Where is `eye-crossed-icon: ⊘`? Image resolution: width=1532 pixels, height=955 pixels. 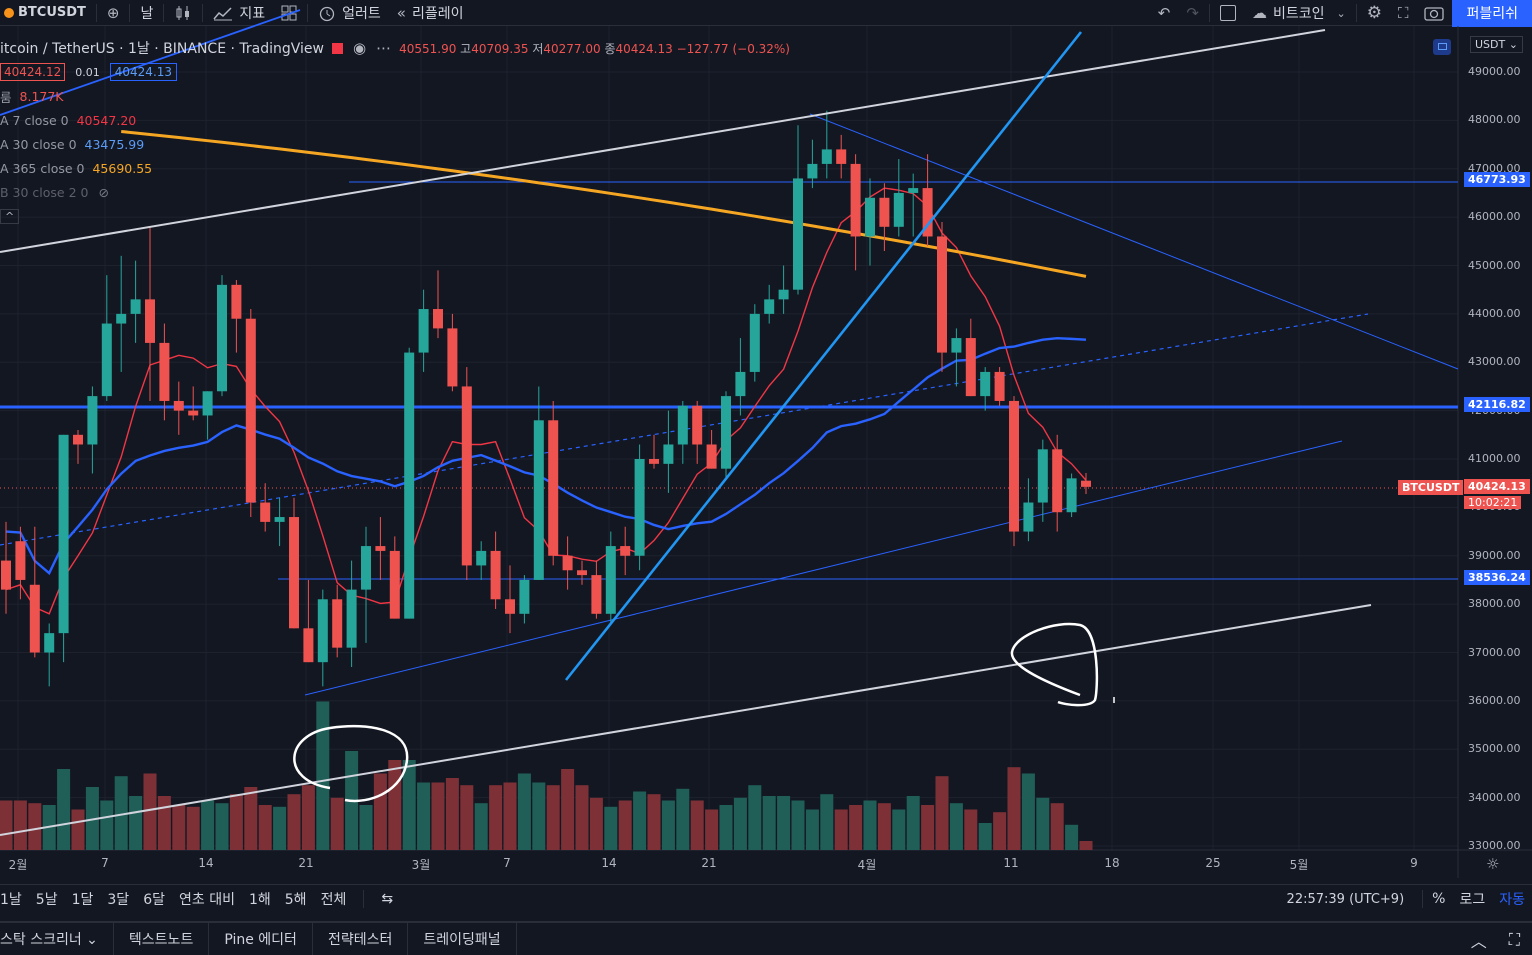
eye-crossed-icon: ⊘ is located at coordinates (103, 192).